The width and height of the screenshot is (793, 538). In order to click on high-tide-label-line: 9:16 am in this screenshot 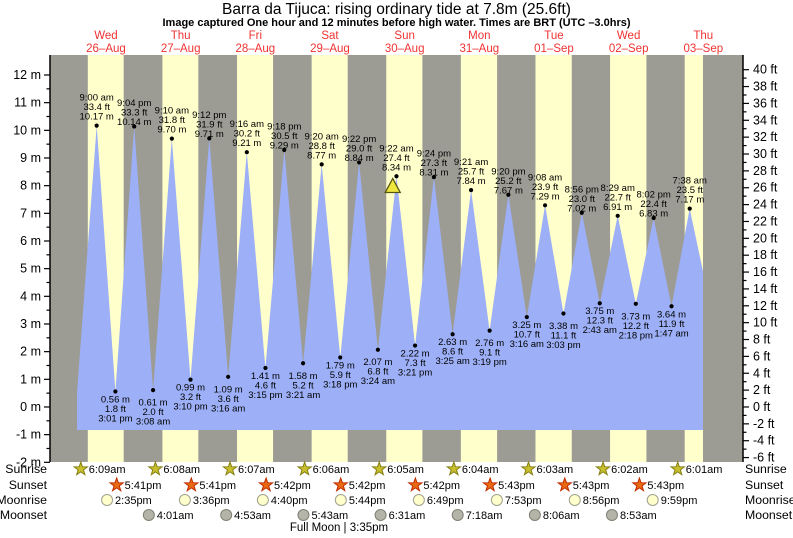, I will do `click(247, 124)`.